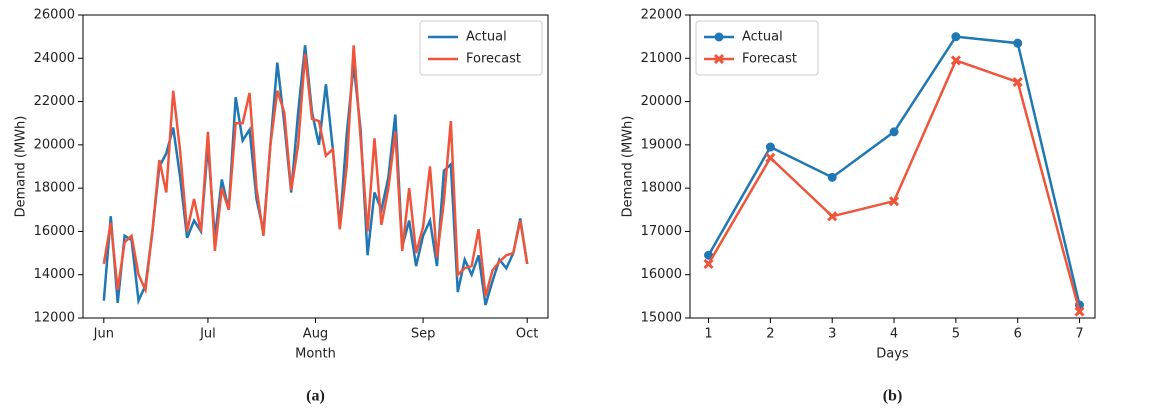  Describe the element at coordinates (893, 396) in the screenshot. I see `caption: (b)` at that location.